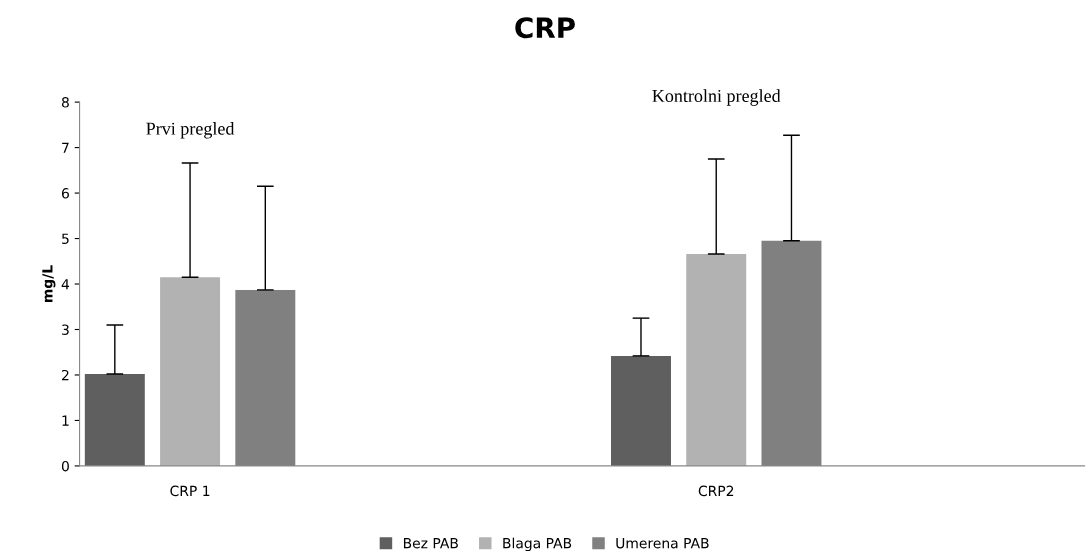 The image size is (1090, 558). Describe the element at coordinates (65, 193) in the screenshot. I see `y-tick-label: 6` at that location.